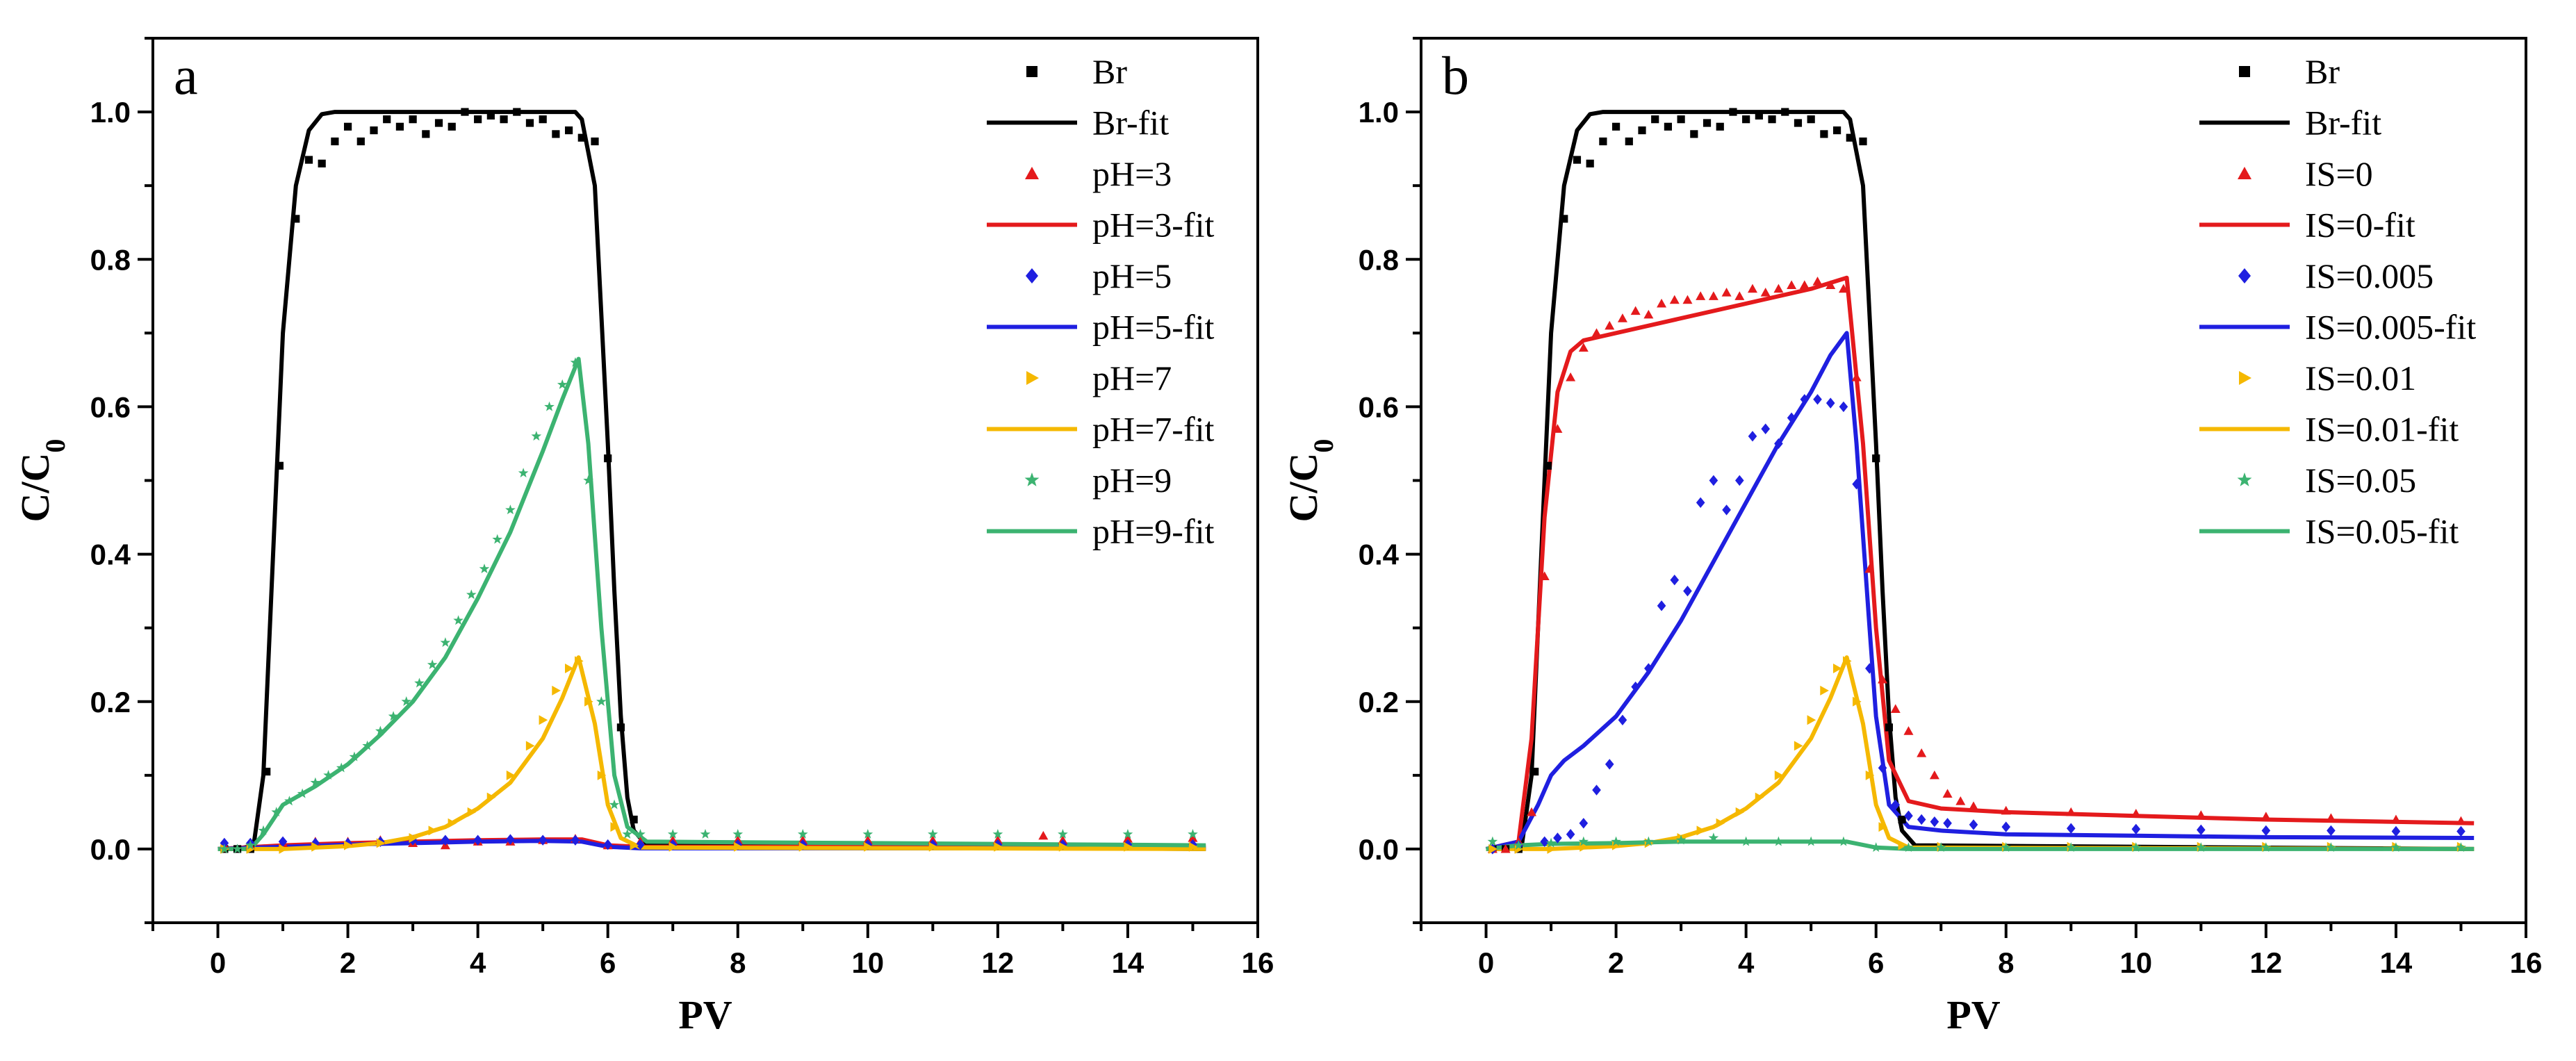  Describe the element at coordinates (1456, 75) in the screenshot. I see `panel-letter: b` at that location.